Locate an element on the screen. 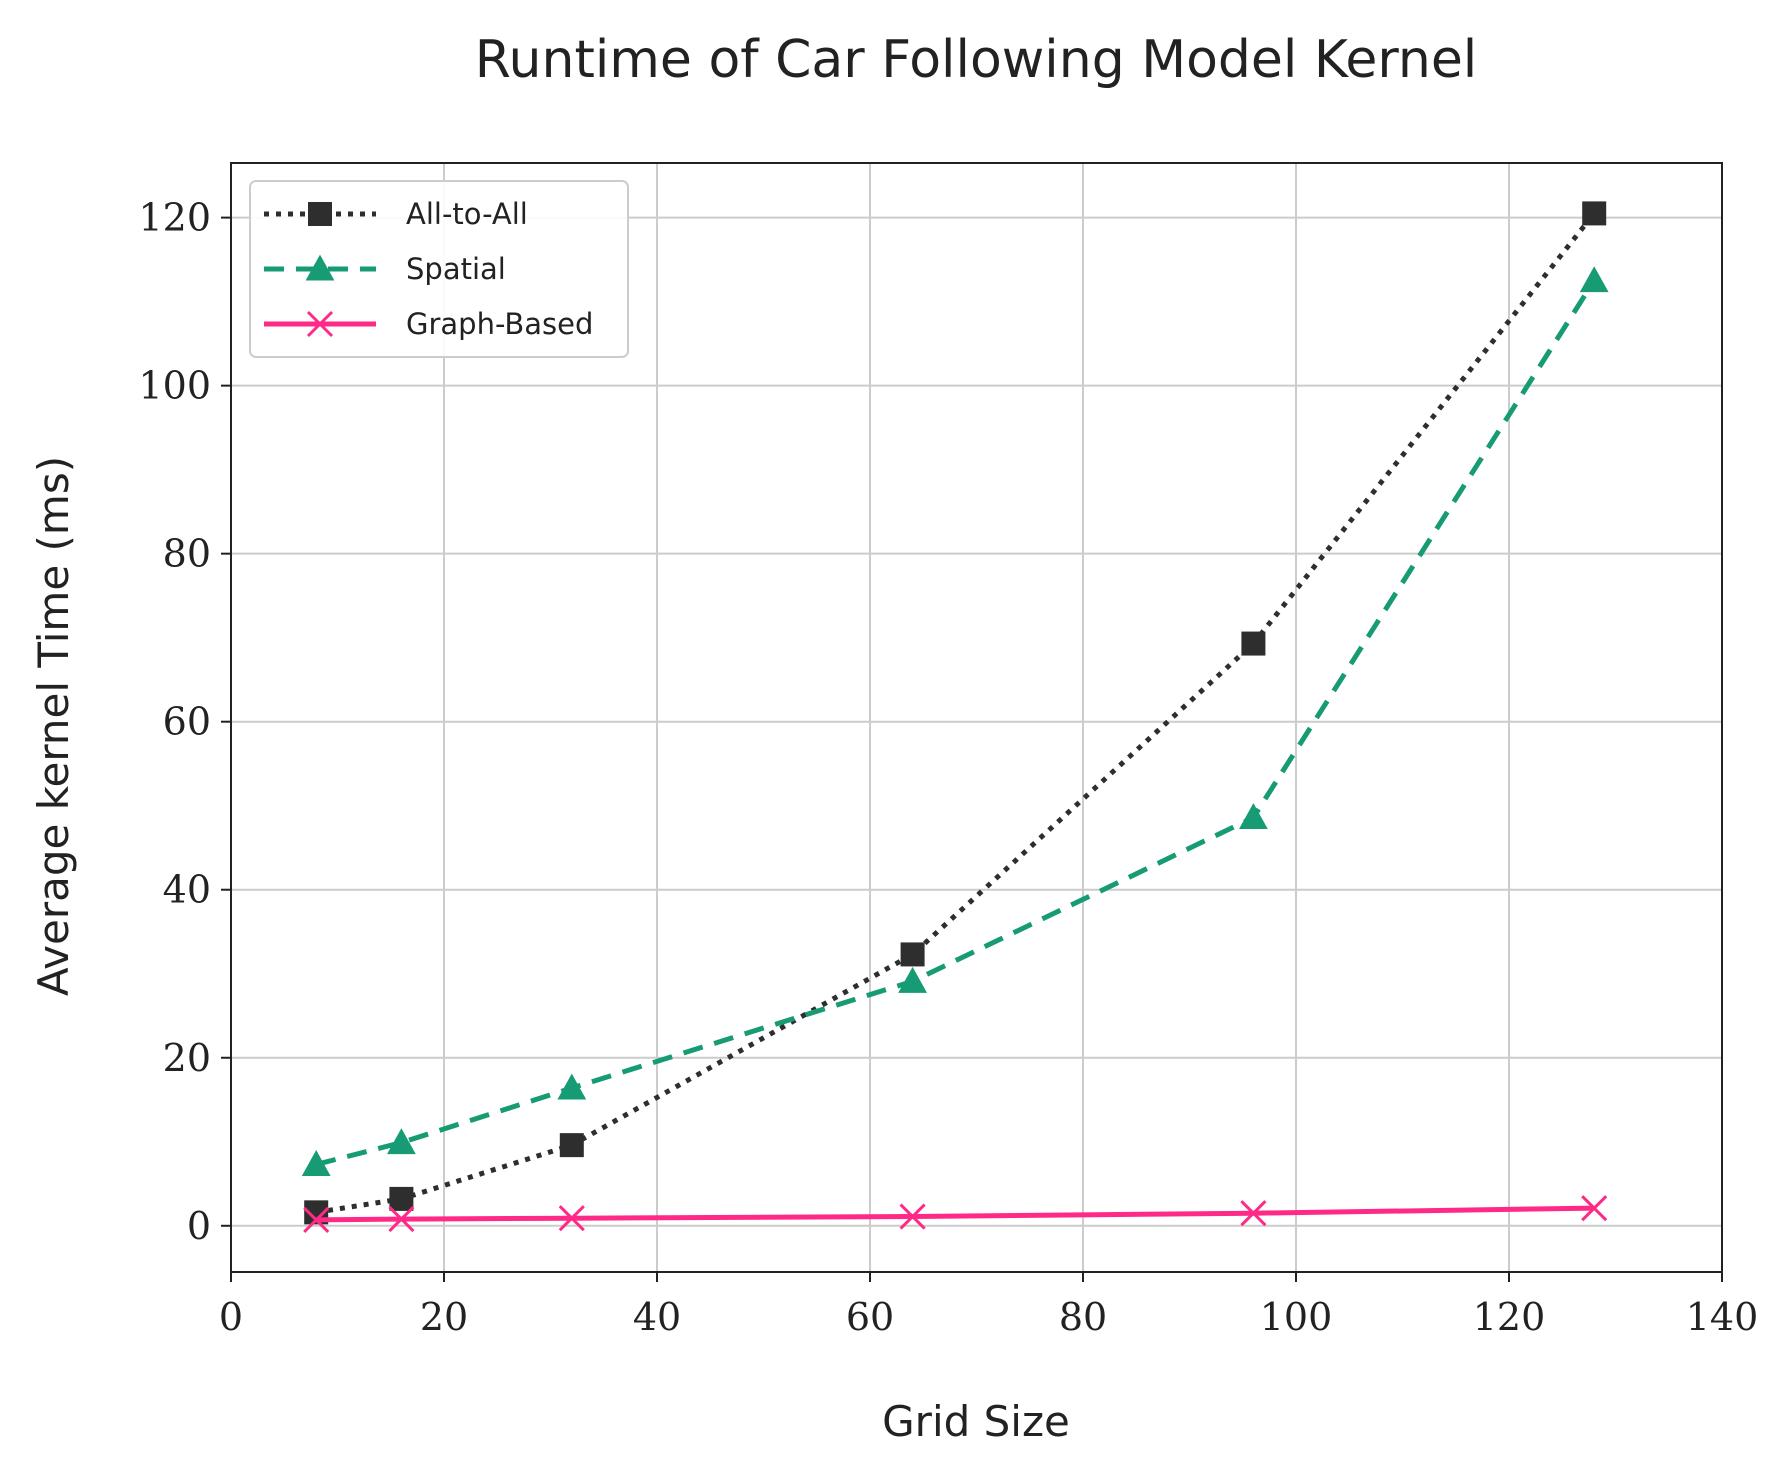 Image resolution: width=1787 pixels, height=1472 pixels. legend-box is located at coordinates (439, 269).